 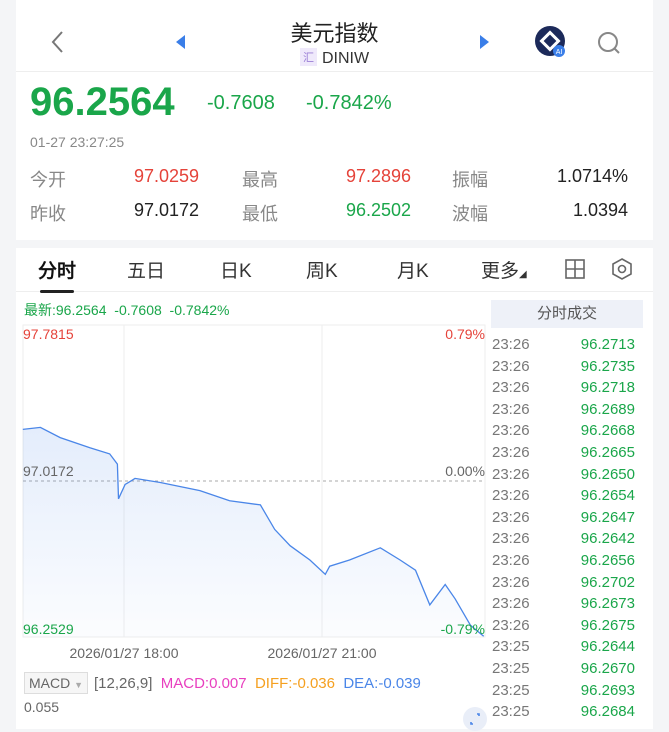 What do you see at coordinates (378, 210) in the screenshot?
I see `stat-value: 96.2502` at bounding box center [378, 210].